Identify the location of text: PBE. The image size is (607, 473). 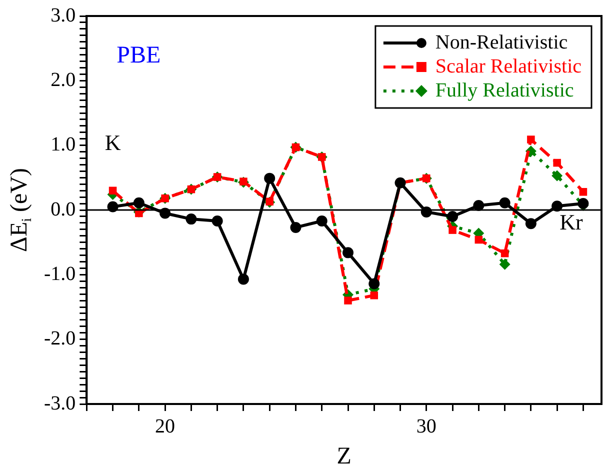
(138, 55).